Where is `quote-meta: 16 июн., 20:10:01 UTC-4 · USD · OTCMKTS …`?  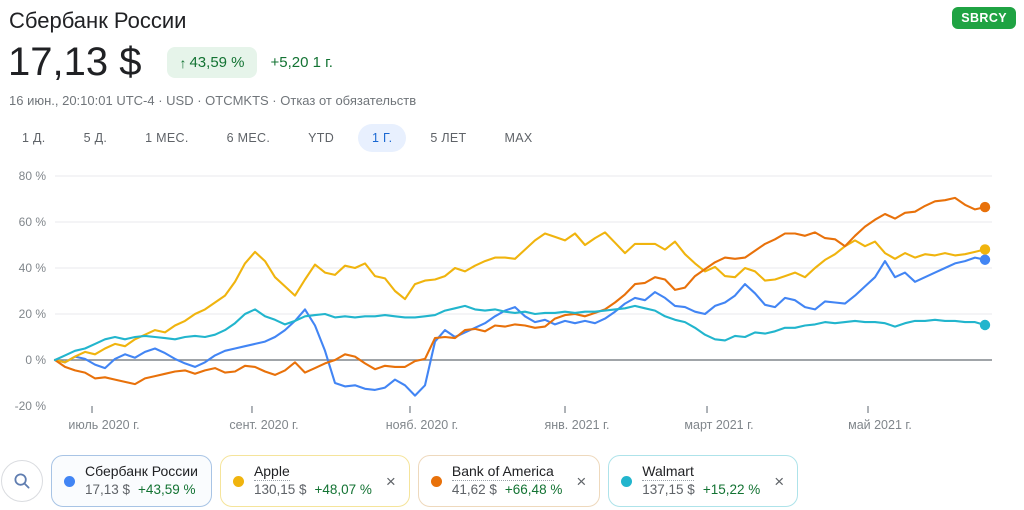
quote-meta: 16 июн., 20:10:01 UTC-4 · USD · OTCMKTS … is located at coordinates (212, 100).